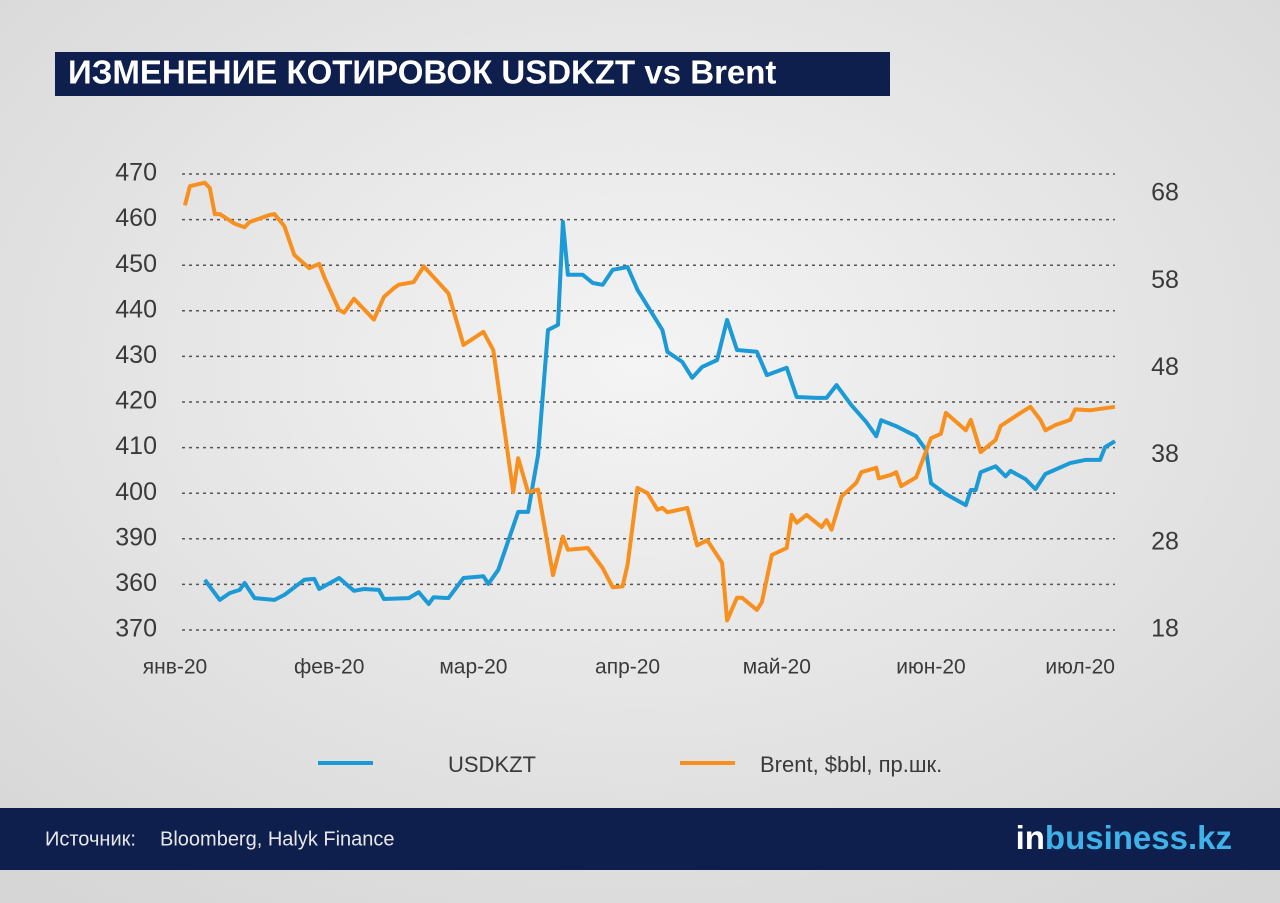 The image size is (1280, 903). I want to click on logo: inbusiness.kz, so click(1124, 837).